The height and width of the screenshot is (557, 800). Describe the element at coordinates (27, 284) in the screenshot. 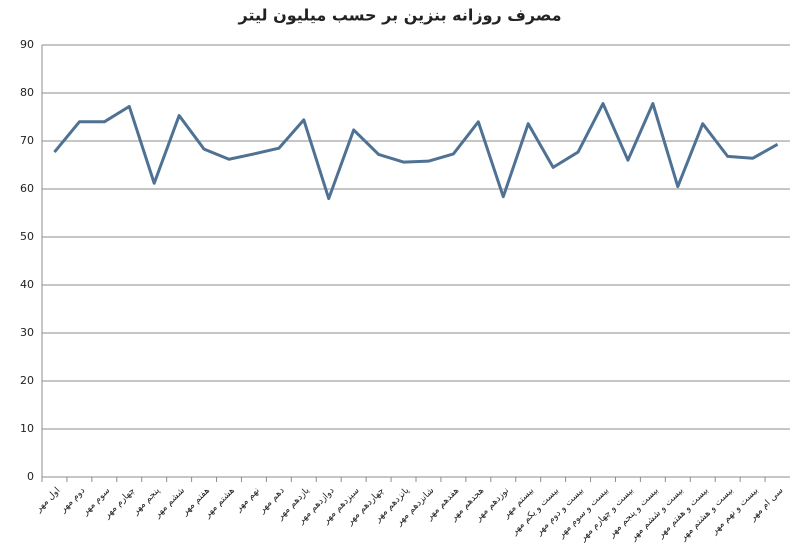

I see `y-tick-label: 40` at that location.